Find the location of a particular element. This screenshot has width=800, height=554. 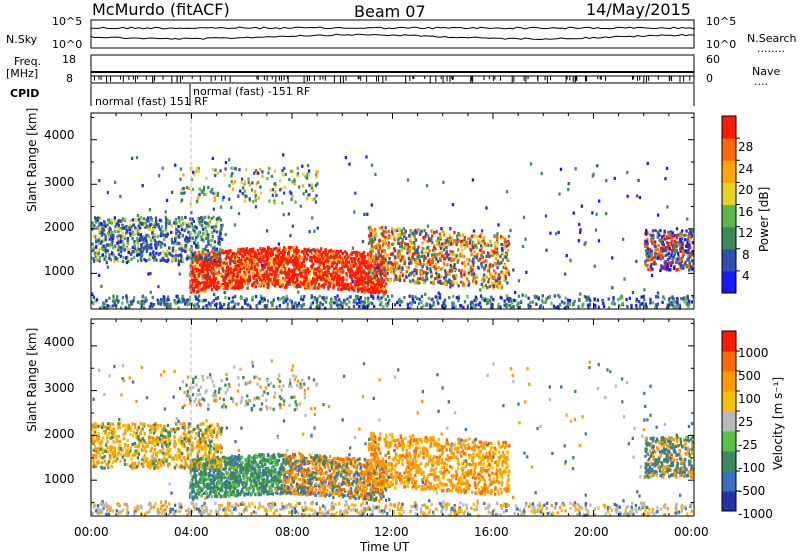

power-ytick-2000: 2000 is located at coordinates (59, 227).